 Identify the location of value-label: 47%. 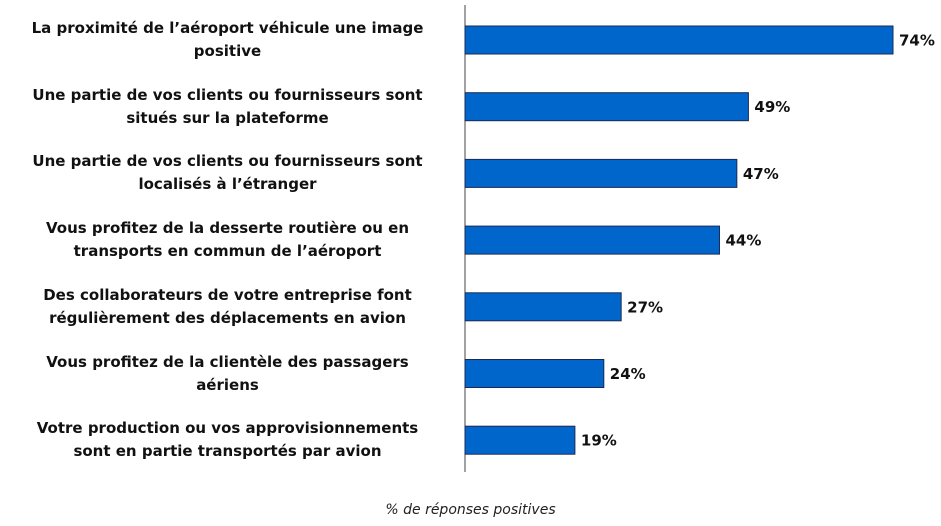
(761, 174).